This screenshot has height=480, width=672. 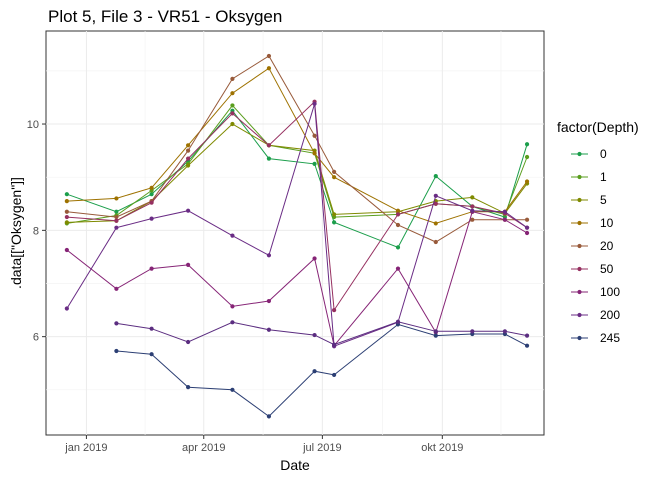 I want to click on legend-label: 1, so click(x=603, y=177).